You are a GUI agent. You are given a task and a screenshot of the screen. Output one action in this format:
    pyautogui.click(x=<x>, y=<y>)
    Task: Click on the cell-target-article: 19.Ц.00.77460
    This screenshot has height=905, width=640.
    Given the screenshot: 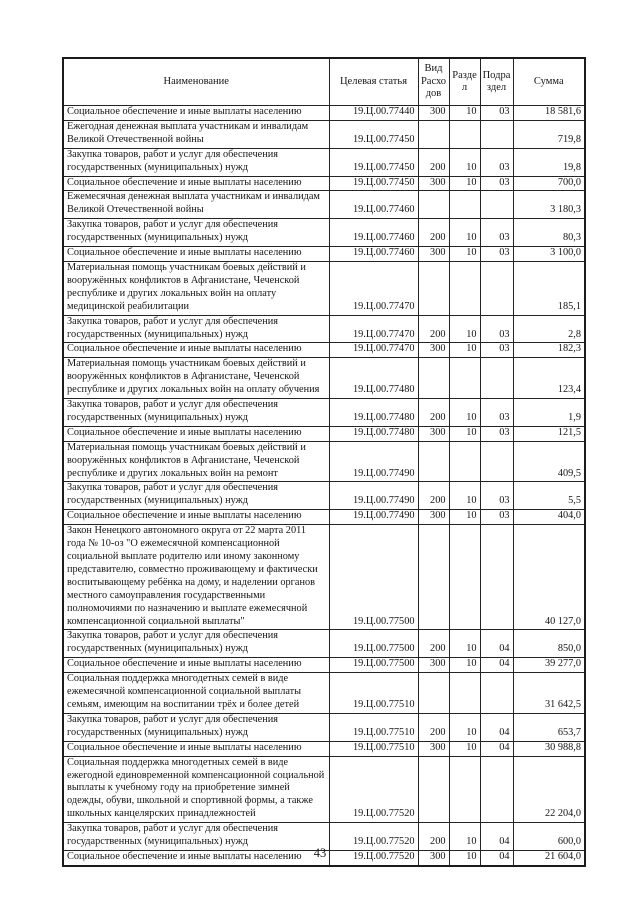 What is the action you would take?
    pyautogui.click(x=373, y=205)
    